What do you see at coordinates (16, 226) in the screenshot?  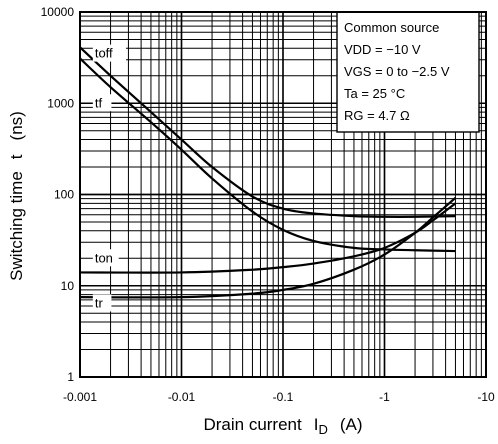 I see `y-axis-label: Switching time` at bounding box center [16, 226].